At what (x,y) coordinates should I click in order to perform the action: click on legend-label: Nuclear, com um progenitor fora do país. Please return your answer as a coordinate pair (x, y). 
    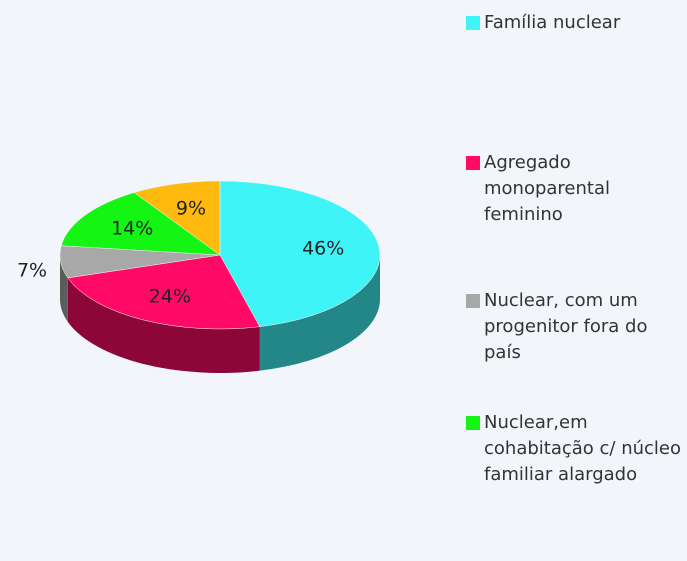
    Looking at the image, I should click on (566, 326).